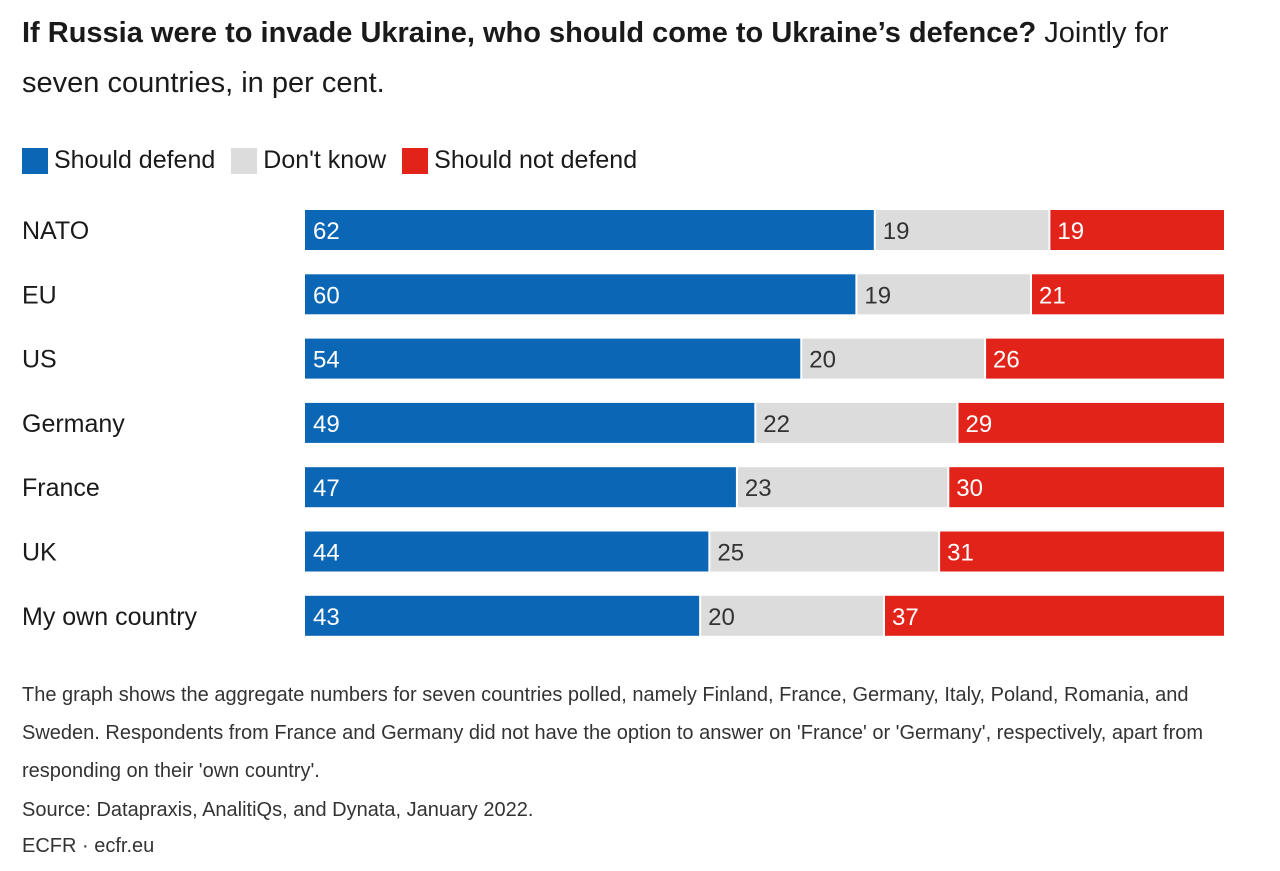 This screenshot has height=871, width=1280. What do you see at coordinates (73, 424) in the screenshot?
I see `category-label: Germany` at bounding box center [73, 424].